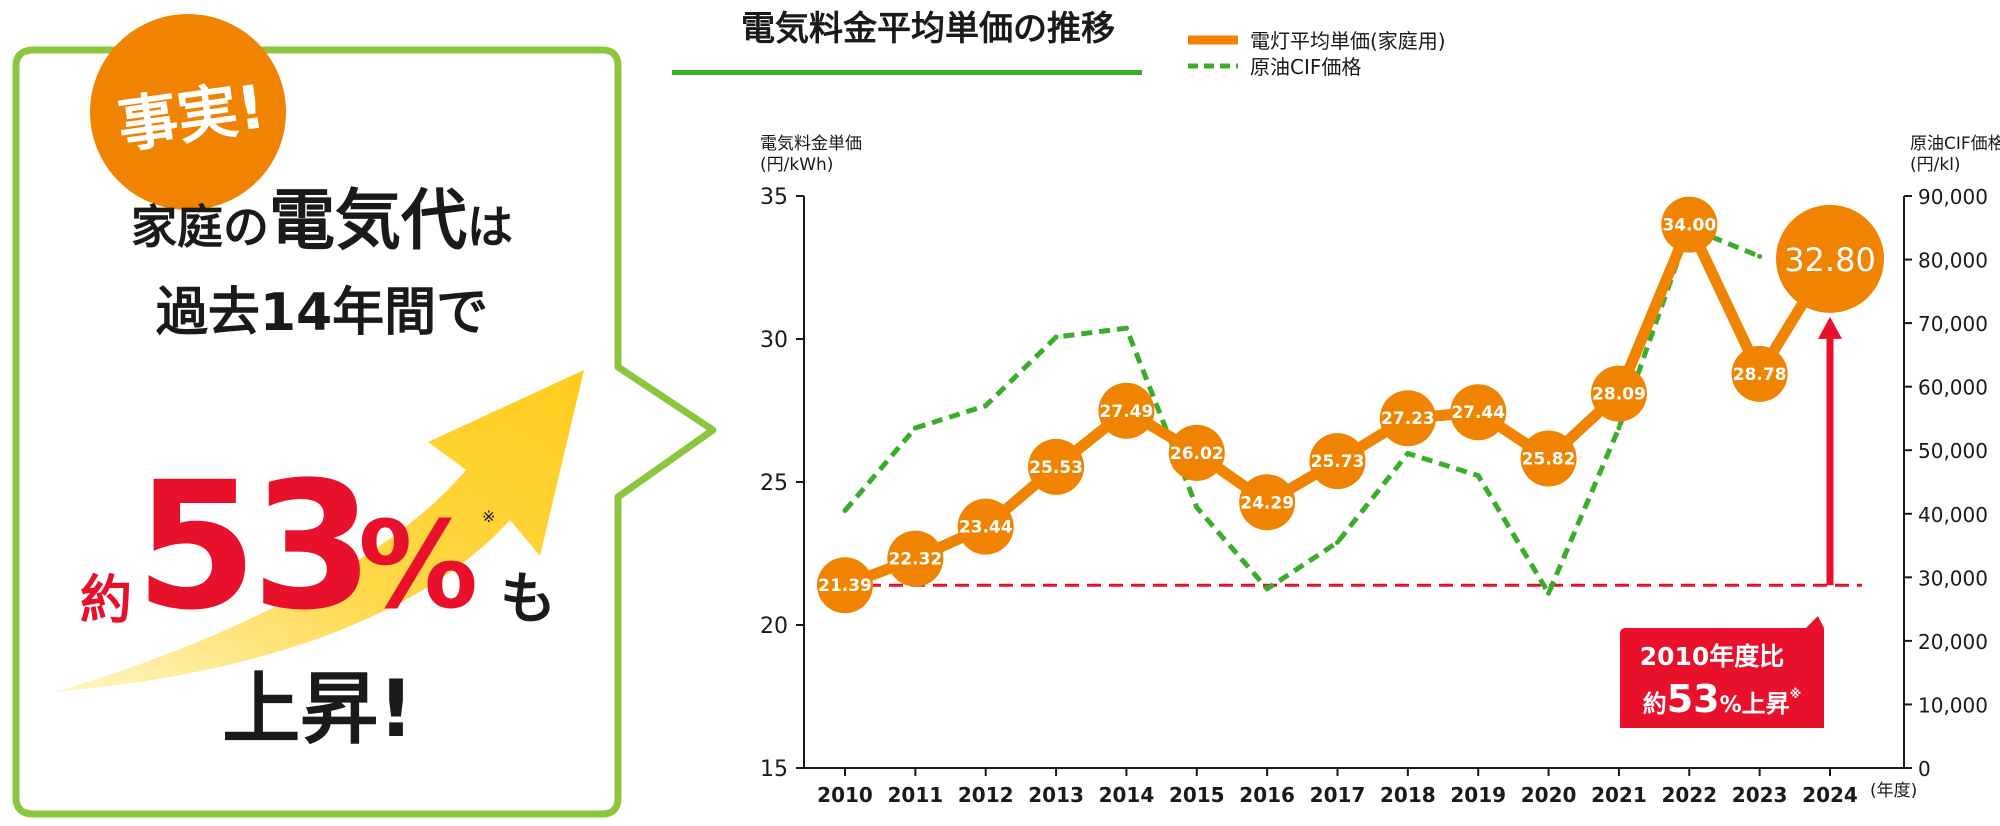  I want to click on y-left-label-1: 電気料金単価, so click(811, 144).